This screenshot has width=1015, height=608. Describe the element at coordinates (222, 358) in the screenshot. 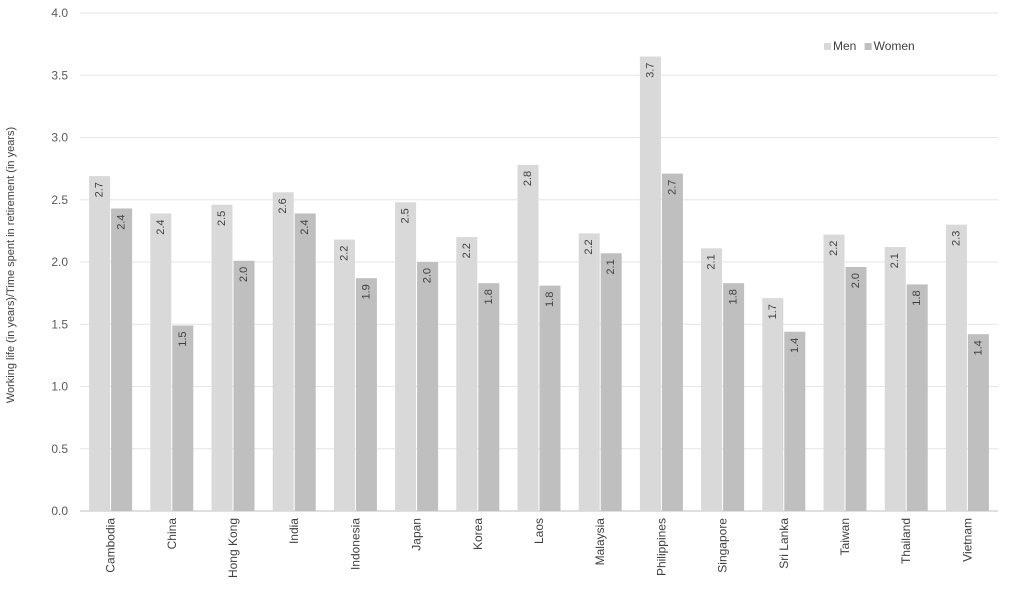

I see `bar-men-hong-kong` at that location.